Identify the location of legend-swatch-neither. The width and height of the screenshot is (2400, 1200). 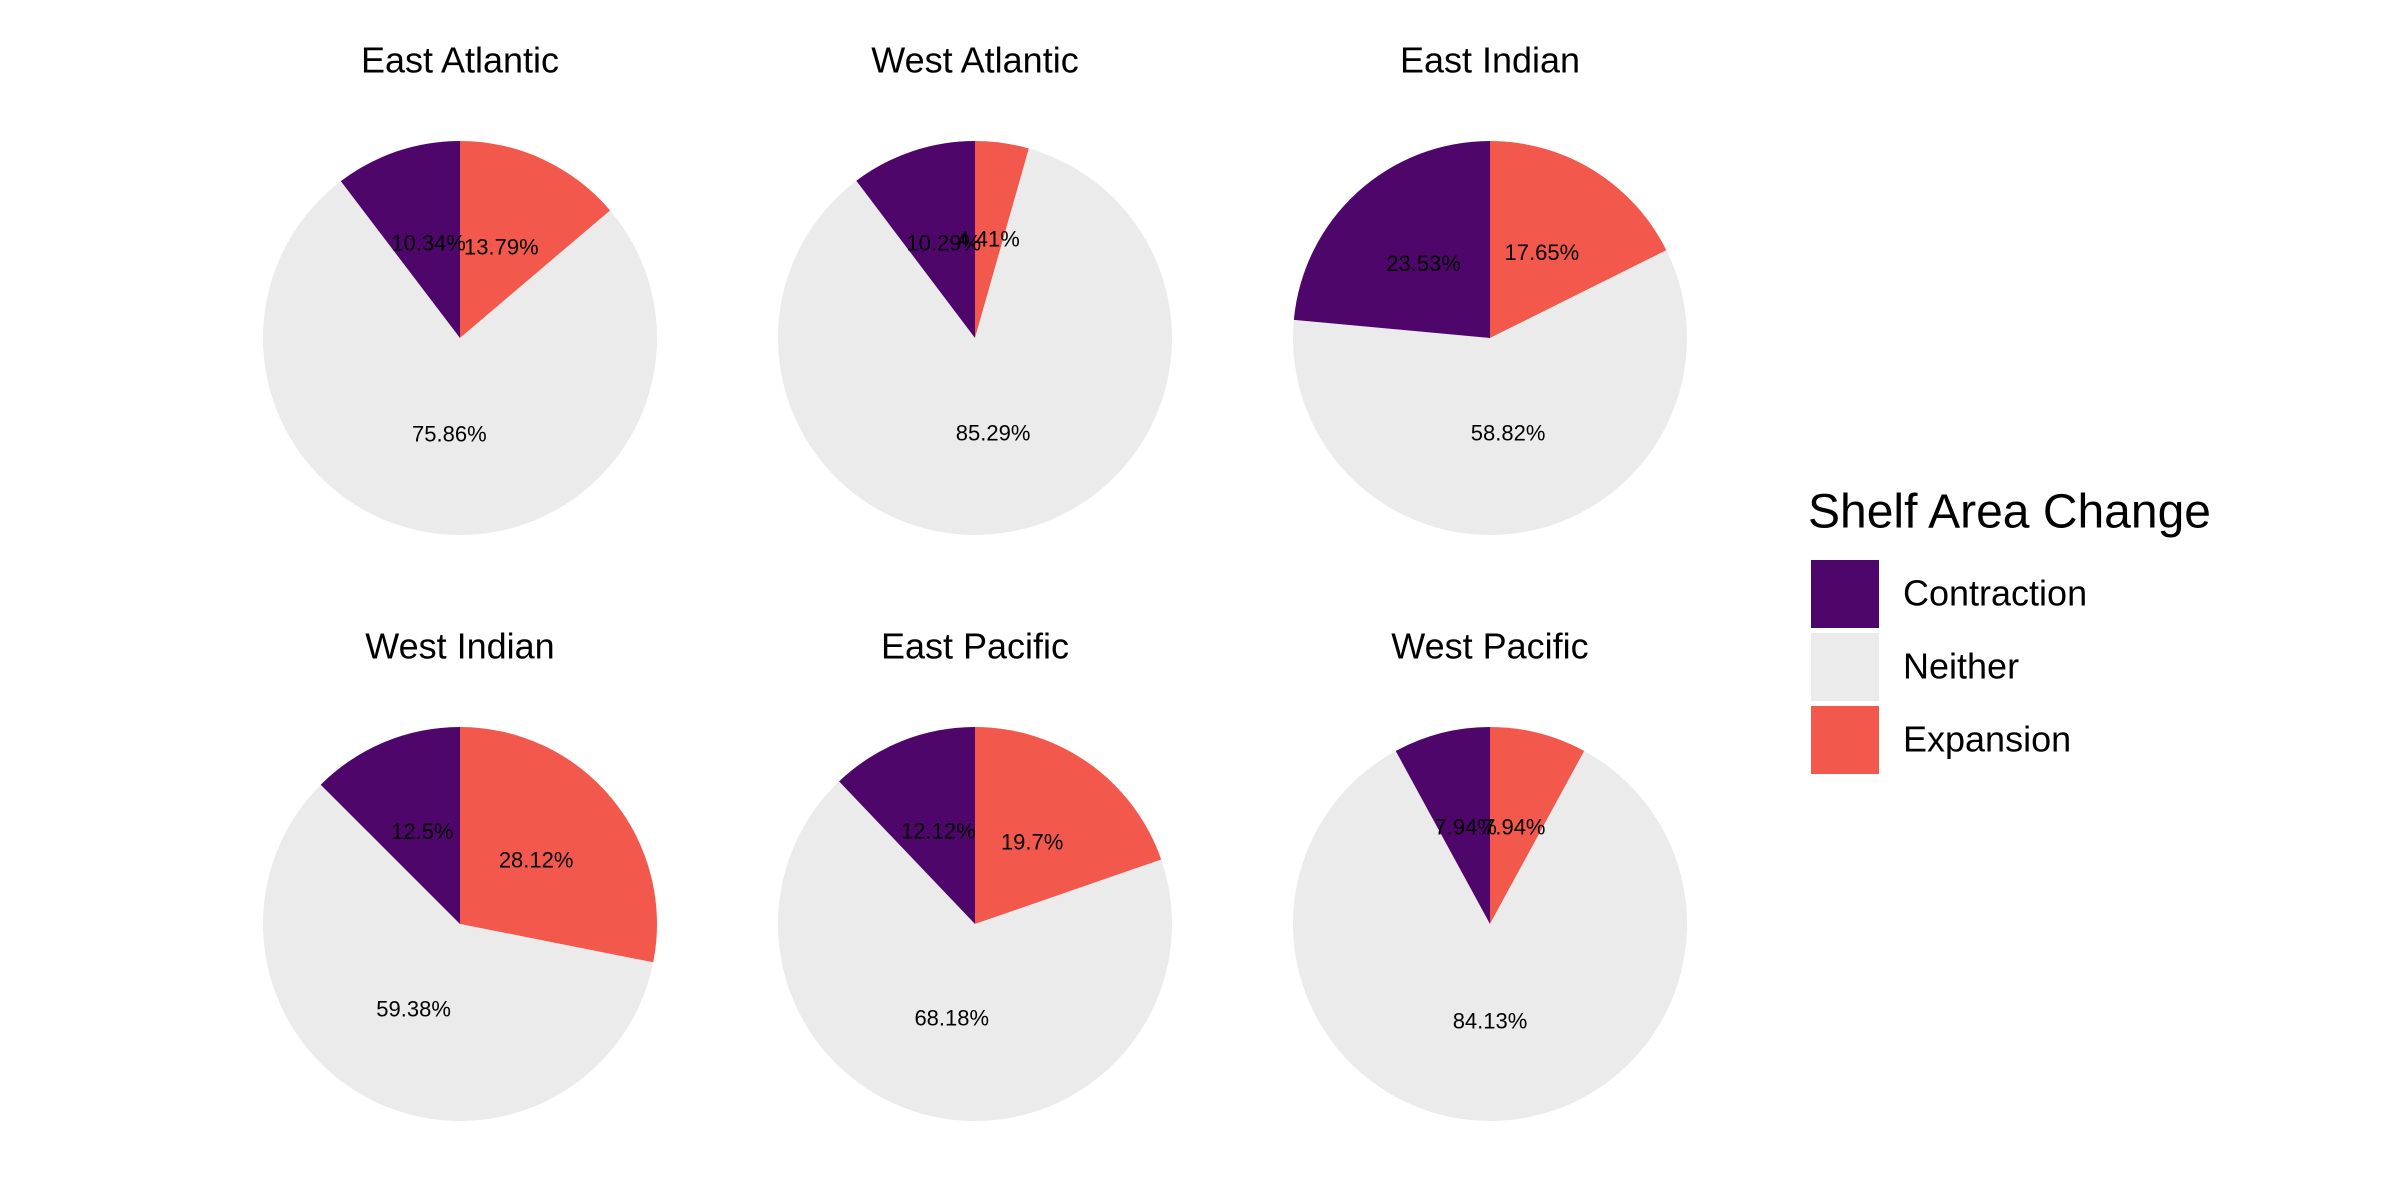
(1845, 667).